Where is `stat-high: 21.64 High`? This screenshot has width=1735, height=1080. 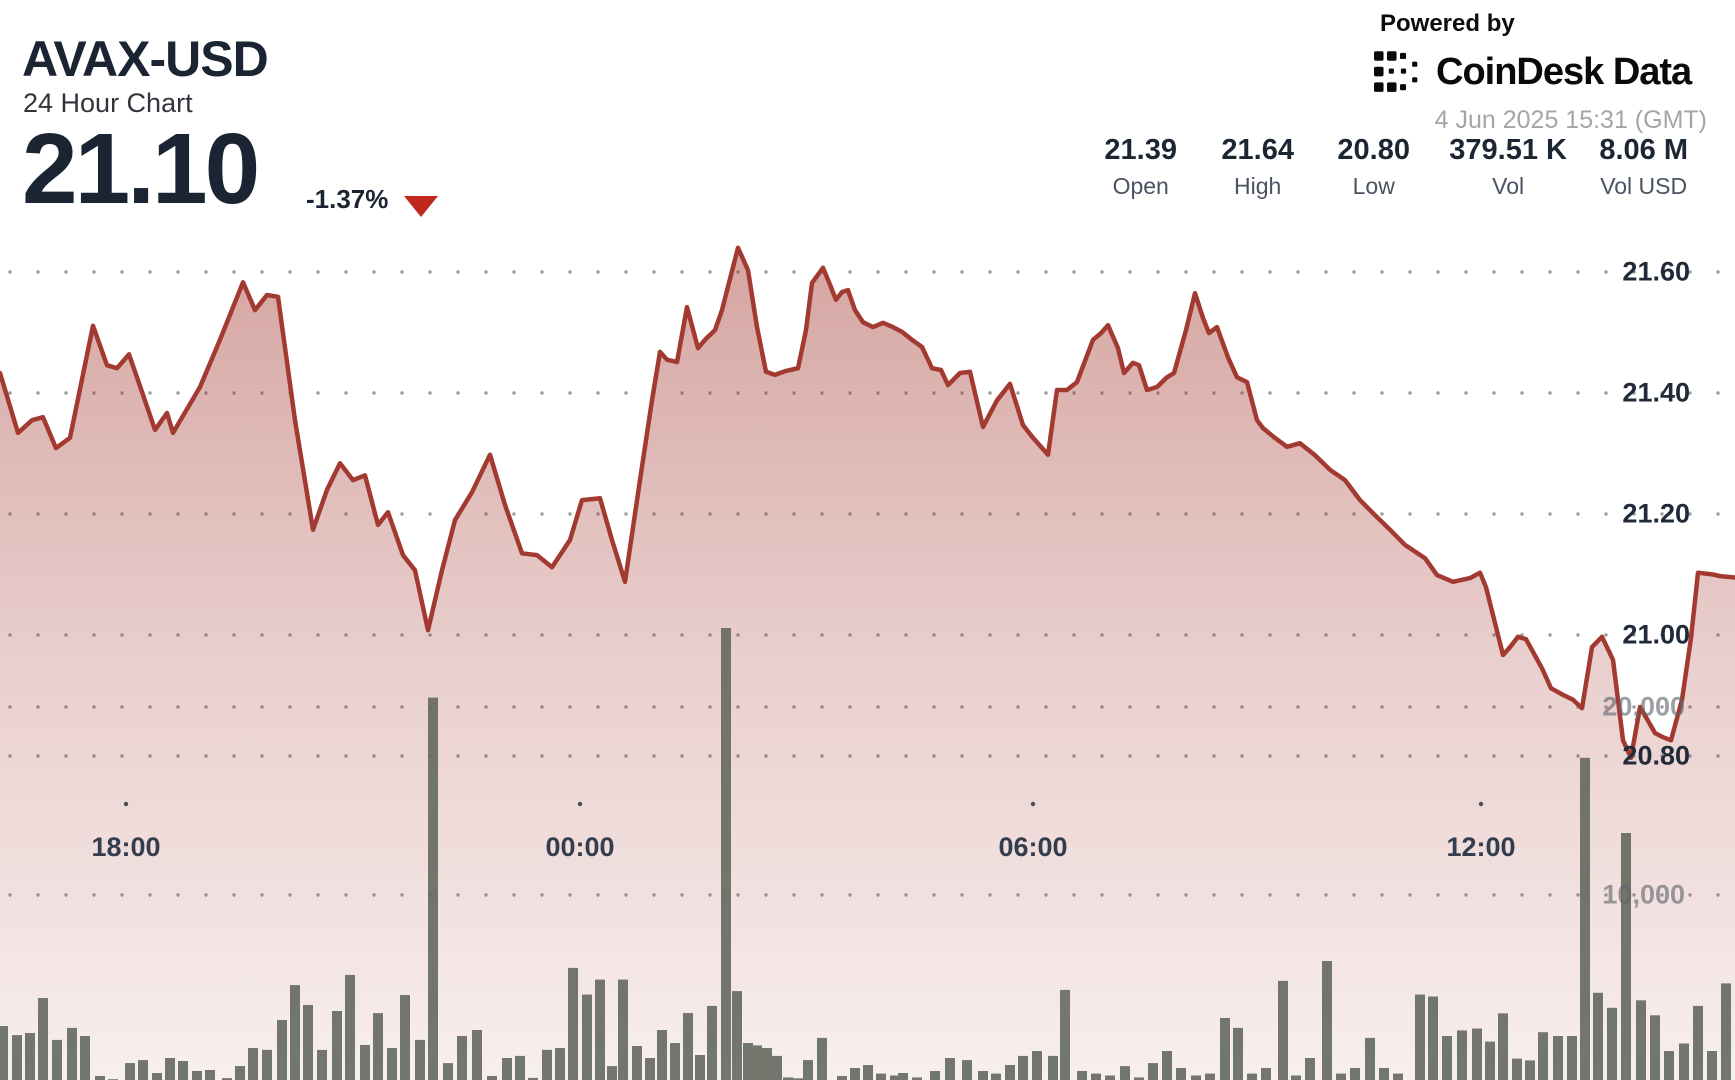
stat-high: 21.64 High is located at coordinates (1257, 167).